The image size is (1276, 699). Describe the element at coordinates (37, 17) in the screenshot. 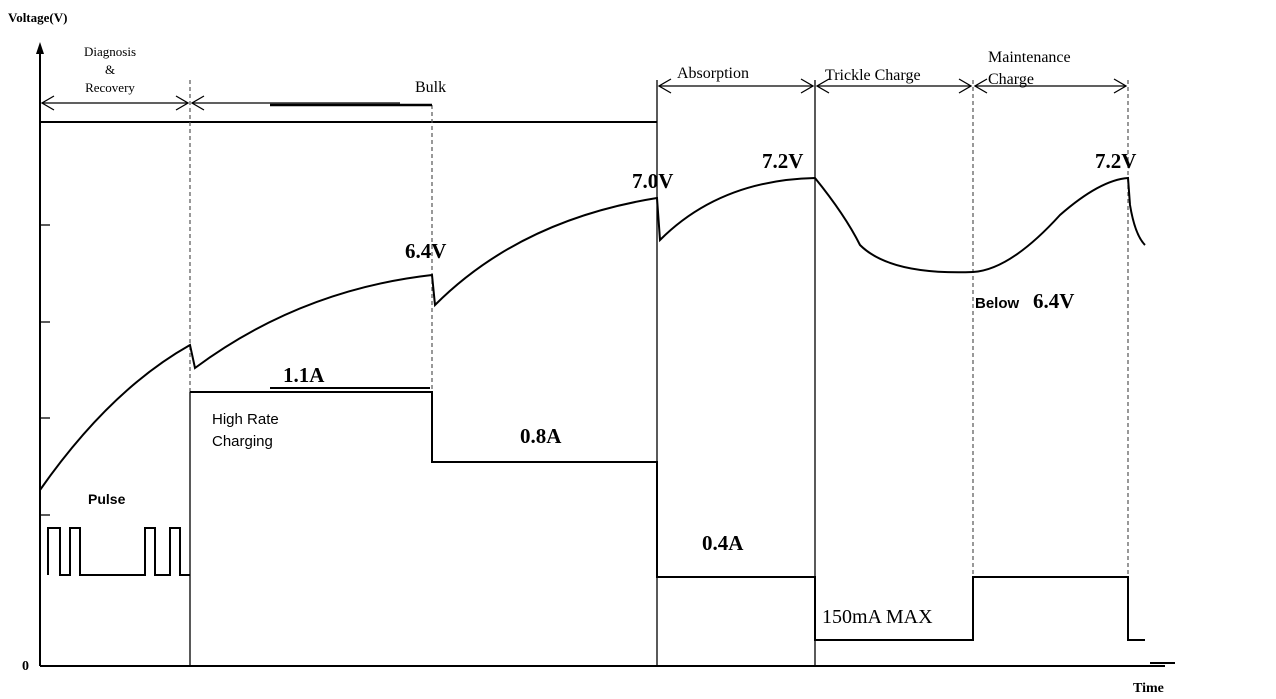

I see `y-axis-label: Voltage(V)` at that location.